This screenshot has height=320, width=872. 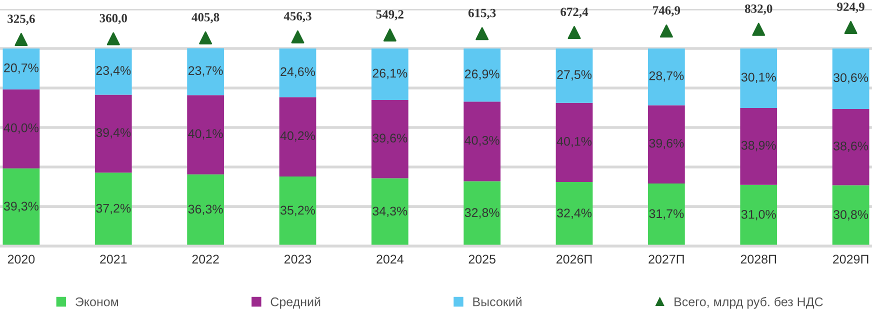 I want to click on data-label: 31,0%, so click(x=758, y=215).